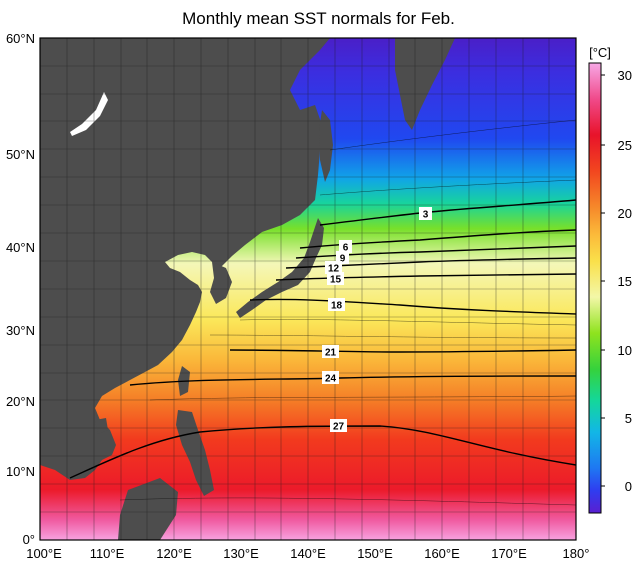 The height and width of the screenshot is (564, 637). What do you see at coordinates (509, 553) in the screenshot?
I see `lon-tick-170E: 170°E` at bounding box center [509, 553].